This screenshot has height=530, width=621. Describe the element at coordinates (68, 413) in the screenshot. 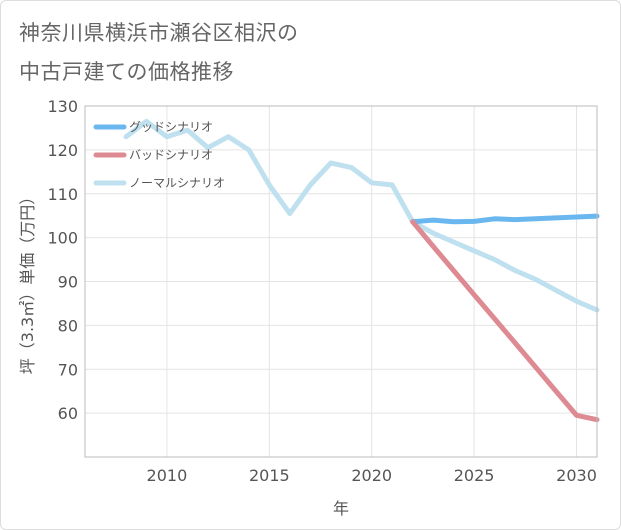

I see `y-tick-label: 60` at that location.